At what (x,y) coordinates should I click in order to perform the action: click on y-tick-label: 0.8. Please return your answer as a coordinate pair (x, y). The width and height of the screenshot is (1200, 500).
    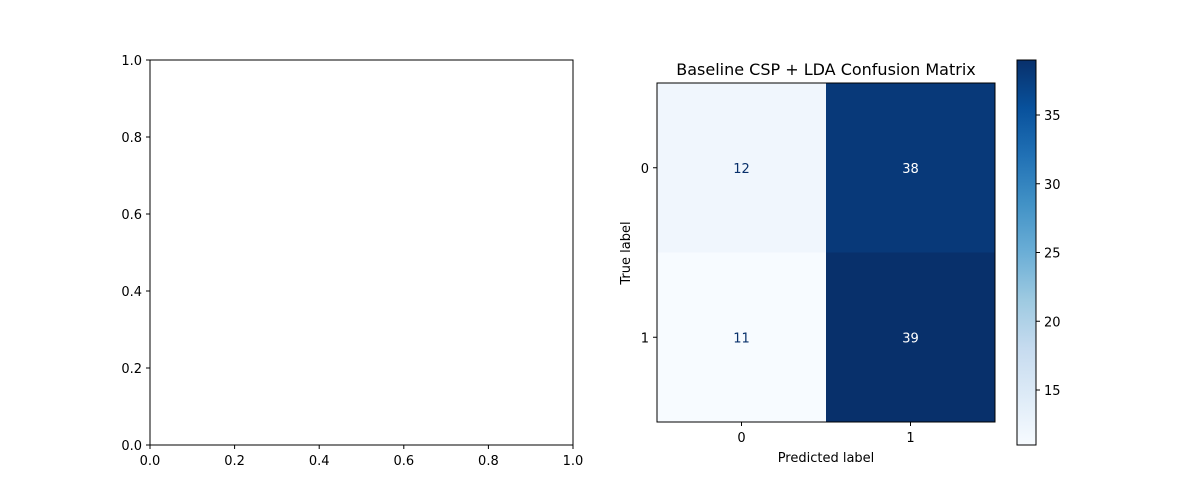
    Looking at the image, I should click on (131, 138).